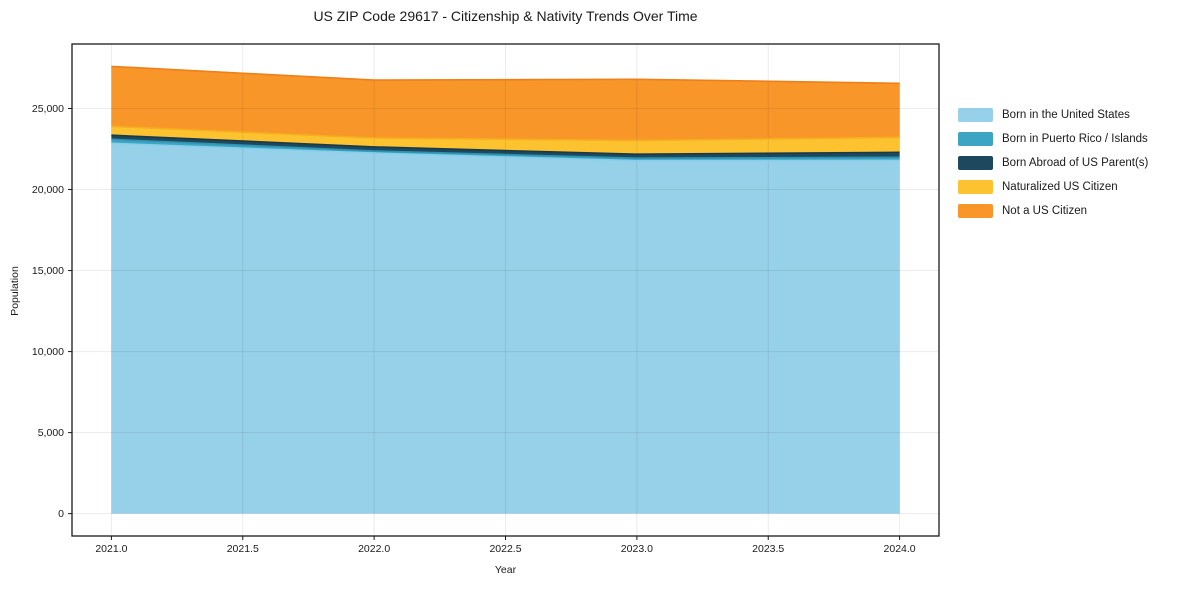 The height and width of the screenshot is (590, 1189). What do you see at coordinates (48, 109) in the screenshot?
I see `y-tick-label: 25,000` at bounding box center [48, 109].